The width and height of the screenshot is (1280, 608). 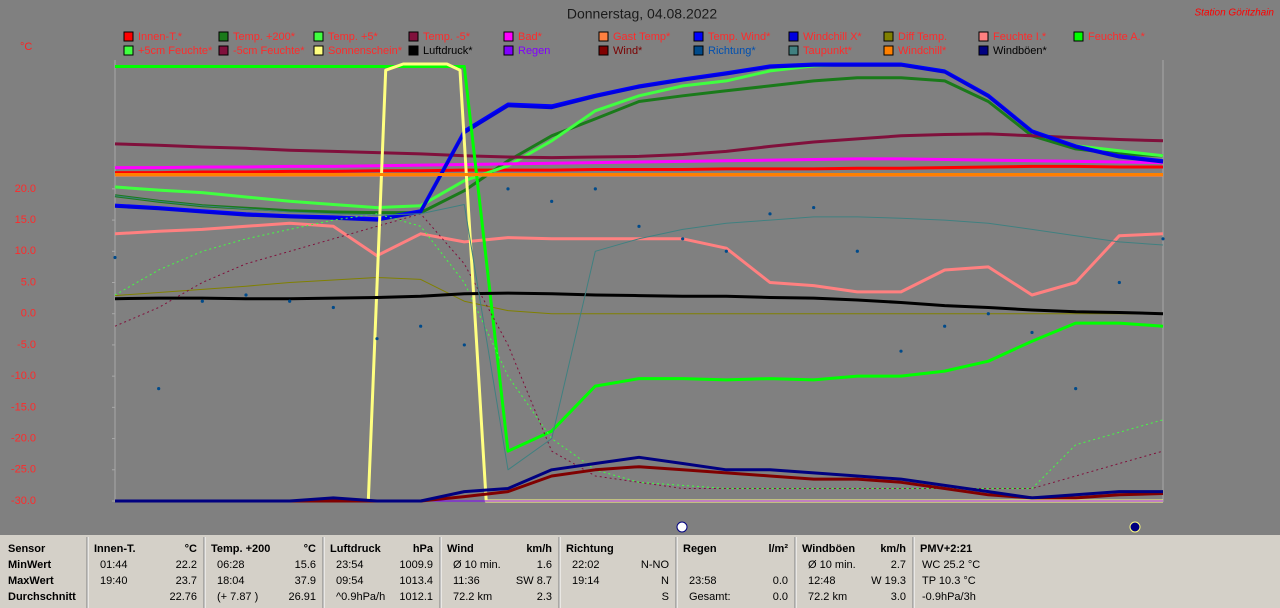 What do you see at coordinates (448, 51) in the screenshot?
I see `legend-label: Luftdruck*` at bounding box center [448, 51].